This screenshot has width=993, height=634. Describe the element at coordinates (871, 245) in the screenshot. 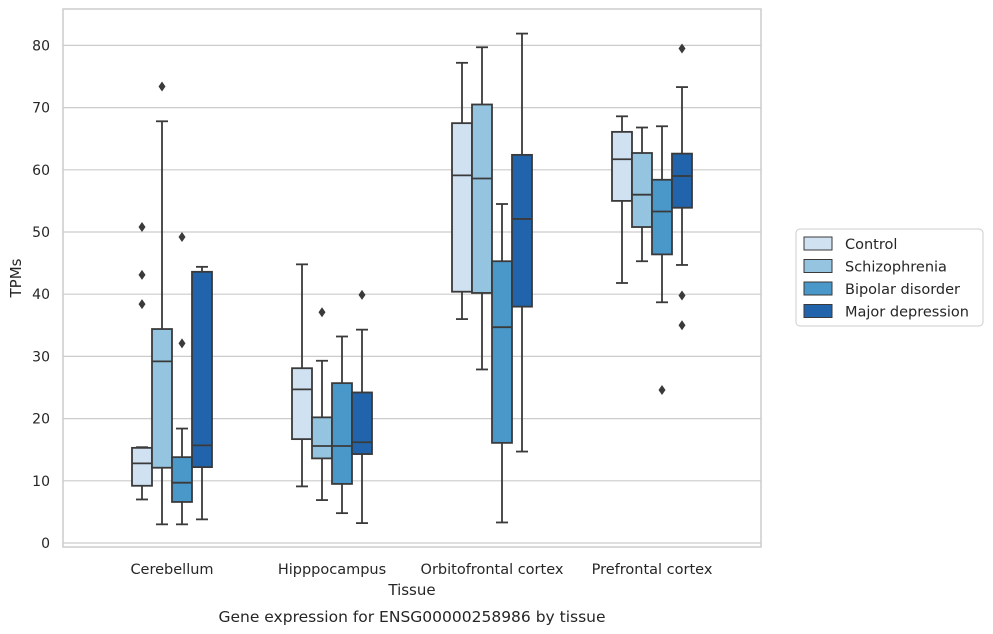

I see `legend-label: Control` at that location.